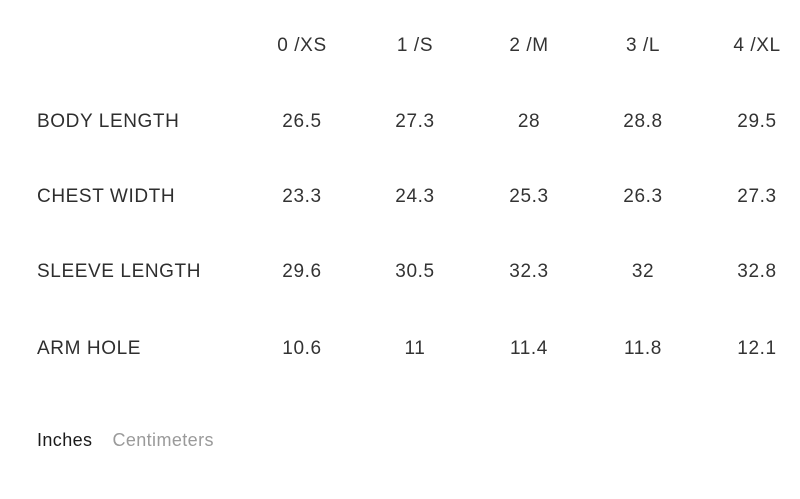  Describe the element at coordinates (529, 45) in the screenshot. I see `size-column-header: 2 /M` at that location.